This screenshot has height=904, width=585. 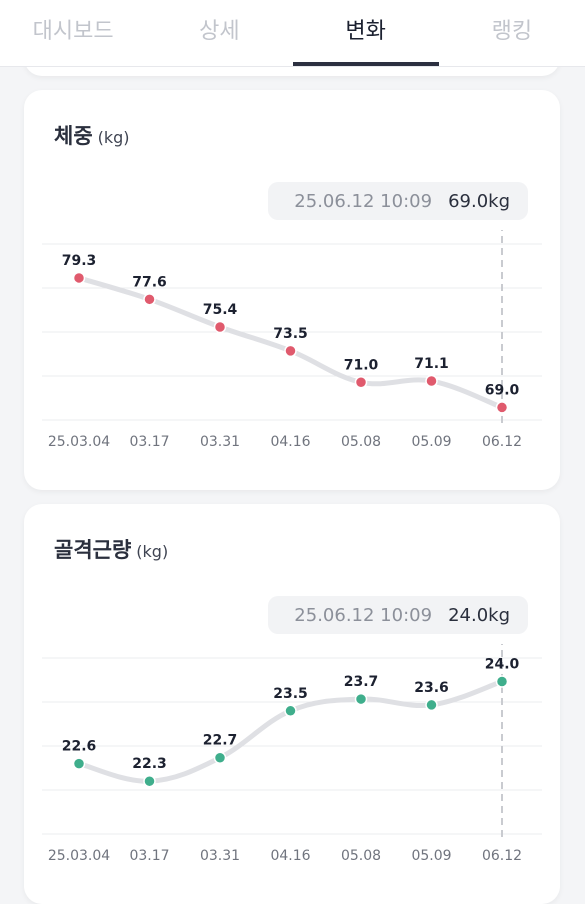 I want to click on tab-detail: 상세, so click(x=219, y=33).